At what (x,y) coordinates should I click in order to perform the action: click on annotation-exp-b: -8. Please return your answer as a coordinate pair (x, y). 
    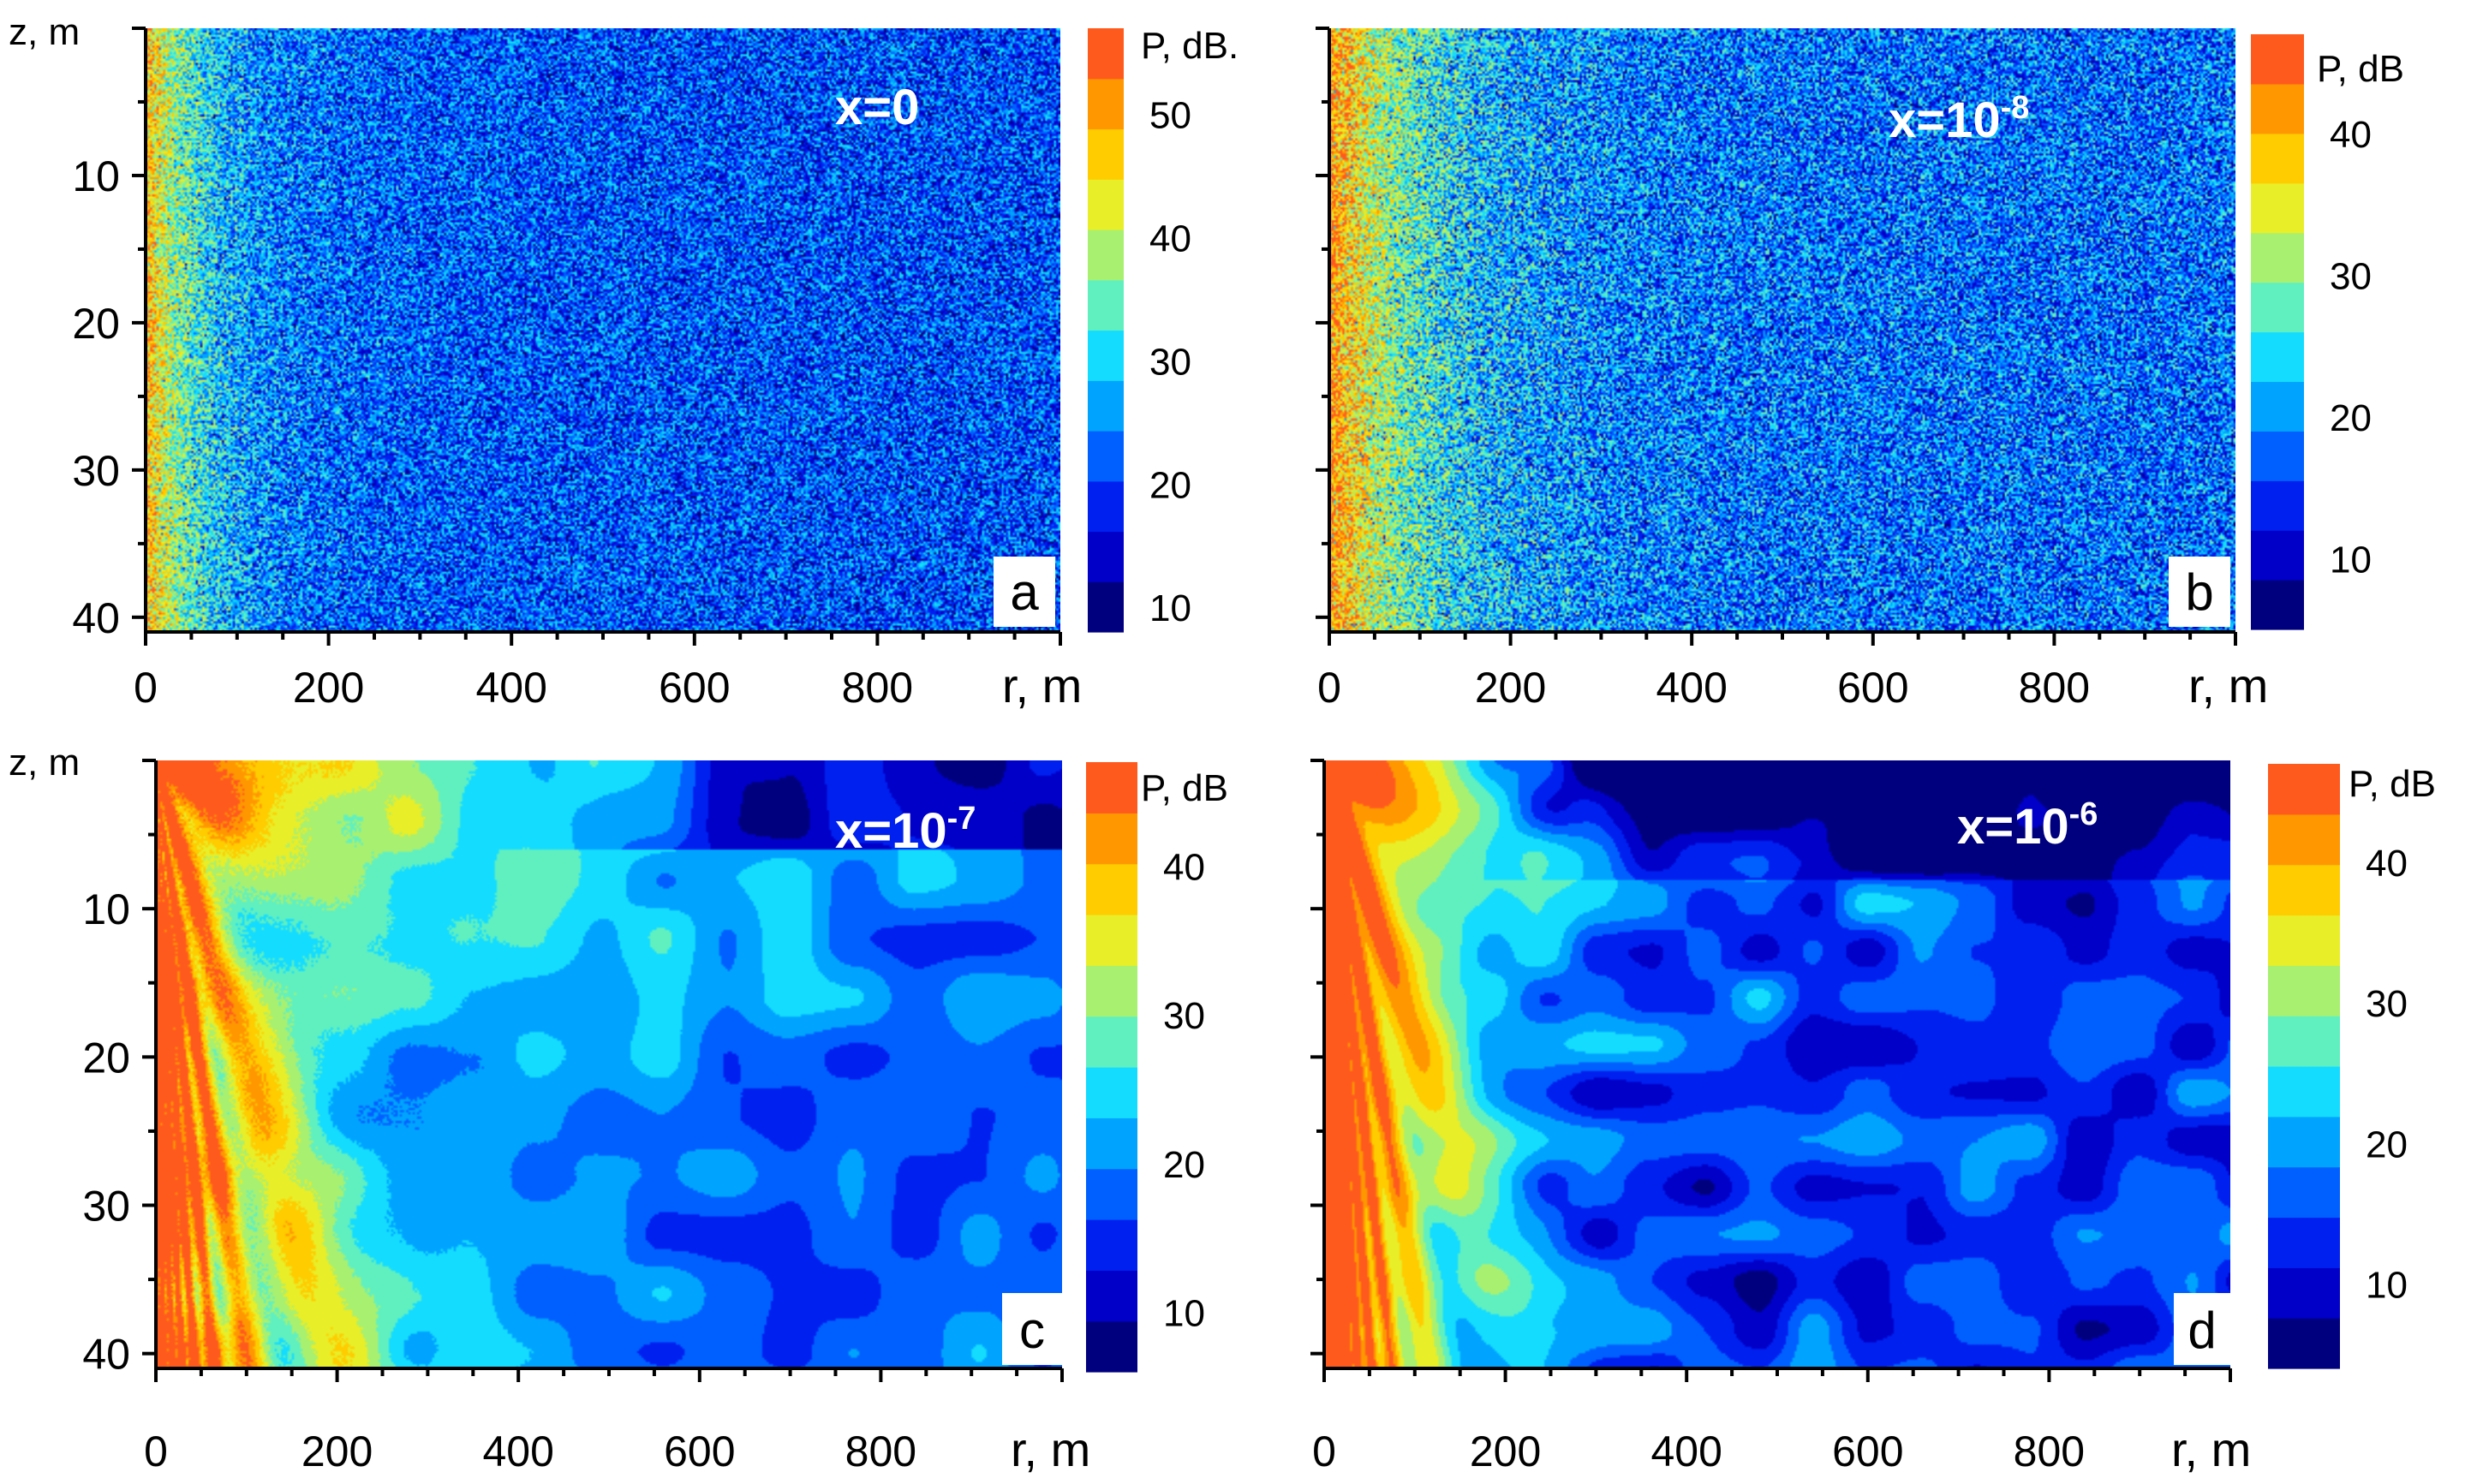
    Looking at the image, I should click on (2015, 108).